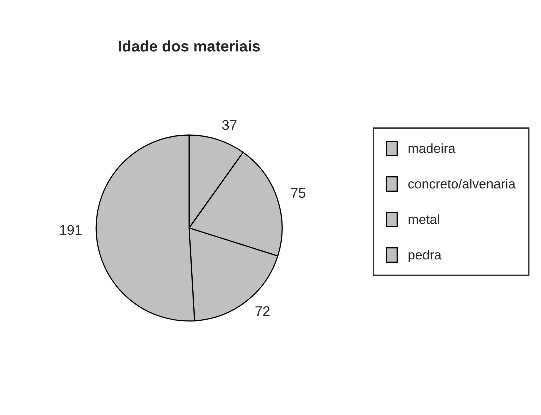 The height and width of the screenshot is (415, 541). What do you see at coordinates (425, 256) in the screenshot?
I see `legend-label: pedra` at bounding box center [425, 256].